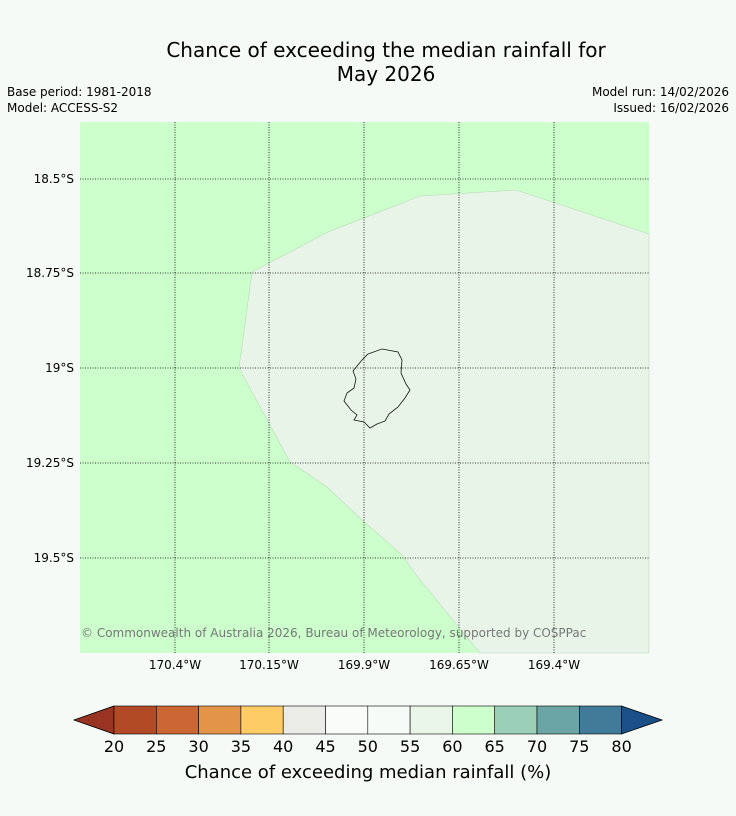 Image resolution: width=736 pixels, height=816 pixels. Describe the element at coordinates (368, 772) in the screenshot. I see `colorbar-label: Chance of exceeding median rainfall (%)` at that location.